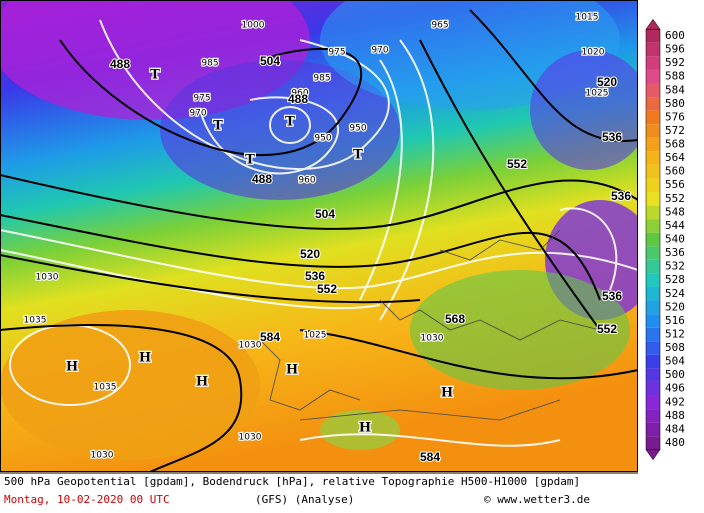 The image size is (704, 513). Describe the element at coordinates (675, 401) in the screenshot. I see `legend-label: 492` at that location.